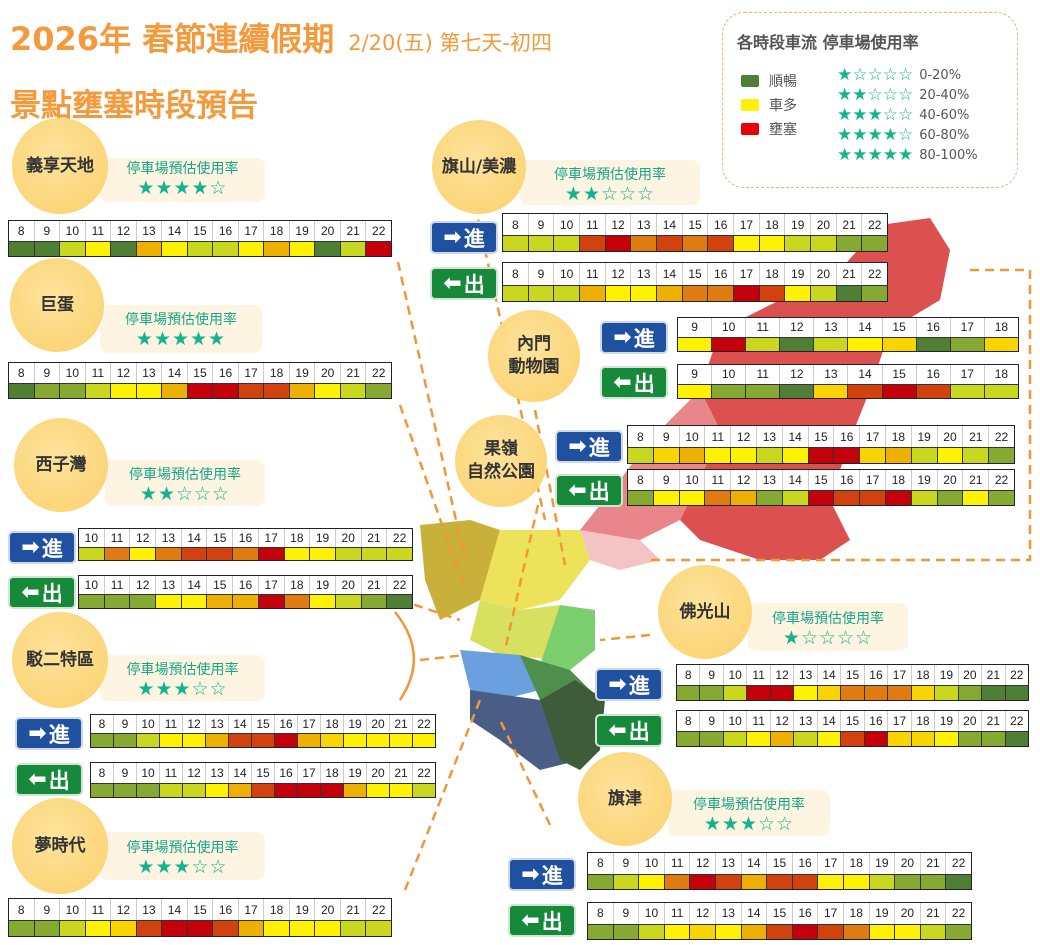 This screenshot has width=1040, height=945. Describe the element at coordinates (542, 874) in the screenshot. I see `sign-in-qijin: ➡ 進` at that location.